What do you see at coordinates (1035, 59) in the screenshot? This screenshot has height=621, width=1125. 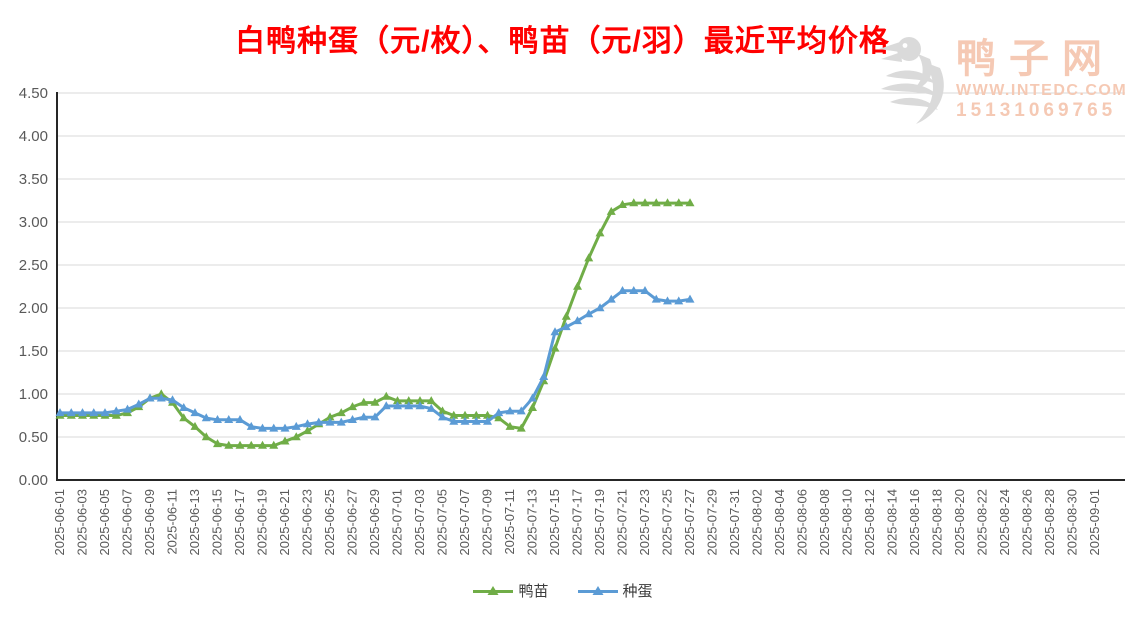 I see `watermark-site-name: 鸭子网` at bounding box center [1035, 59].